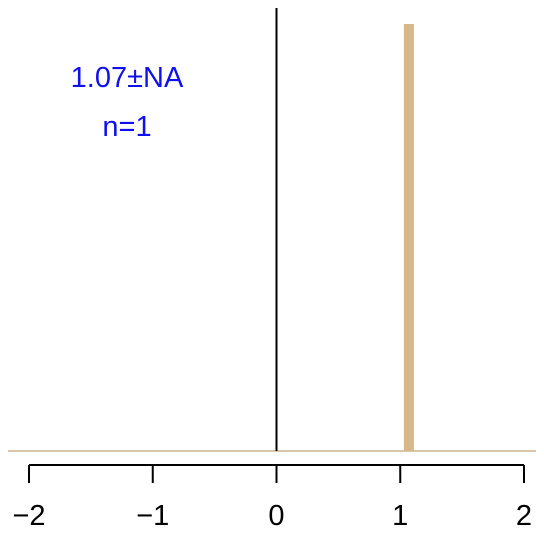 The height and width of the screenshot is (539, 544). I want to click on x-axis: −2 −1 0 1 2, so click(272, 498).